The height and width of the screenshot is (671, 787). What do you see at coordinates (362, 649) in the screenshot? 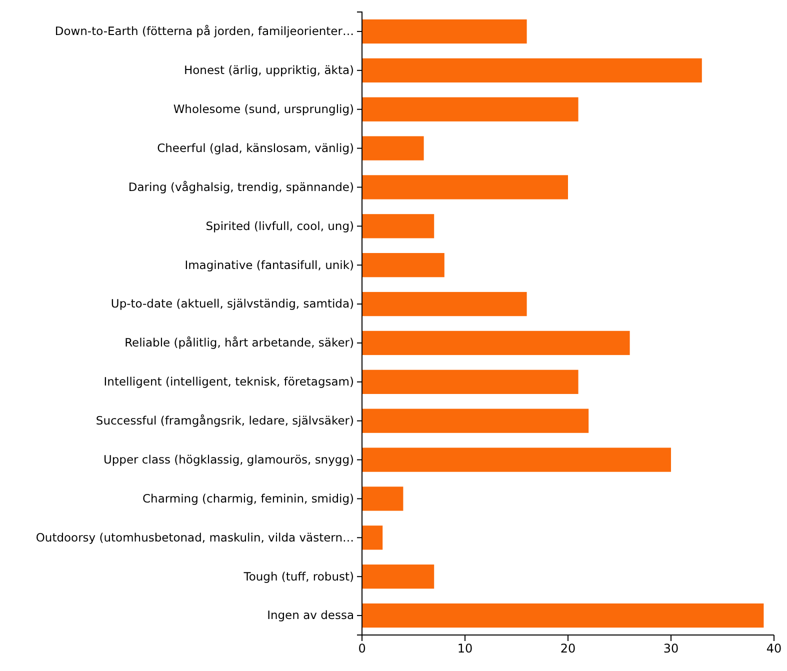
I see `x-tick-label: 0` at bounding box center [362, 649].